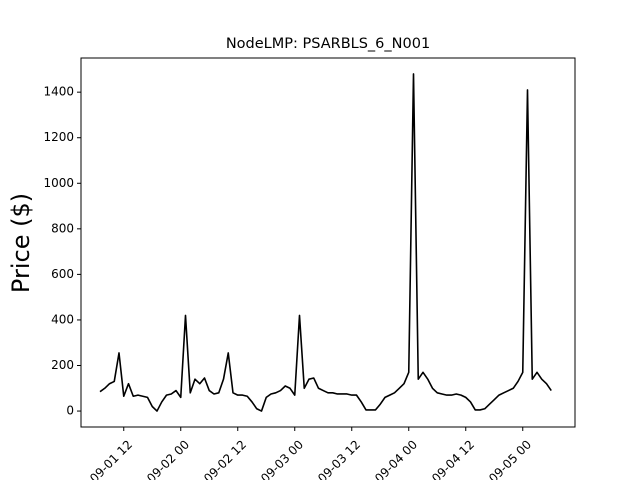  I want to click on y-axis-label: Price ($), so click(21, 243).